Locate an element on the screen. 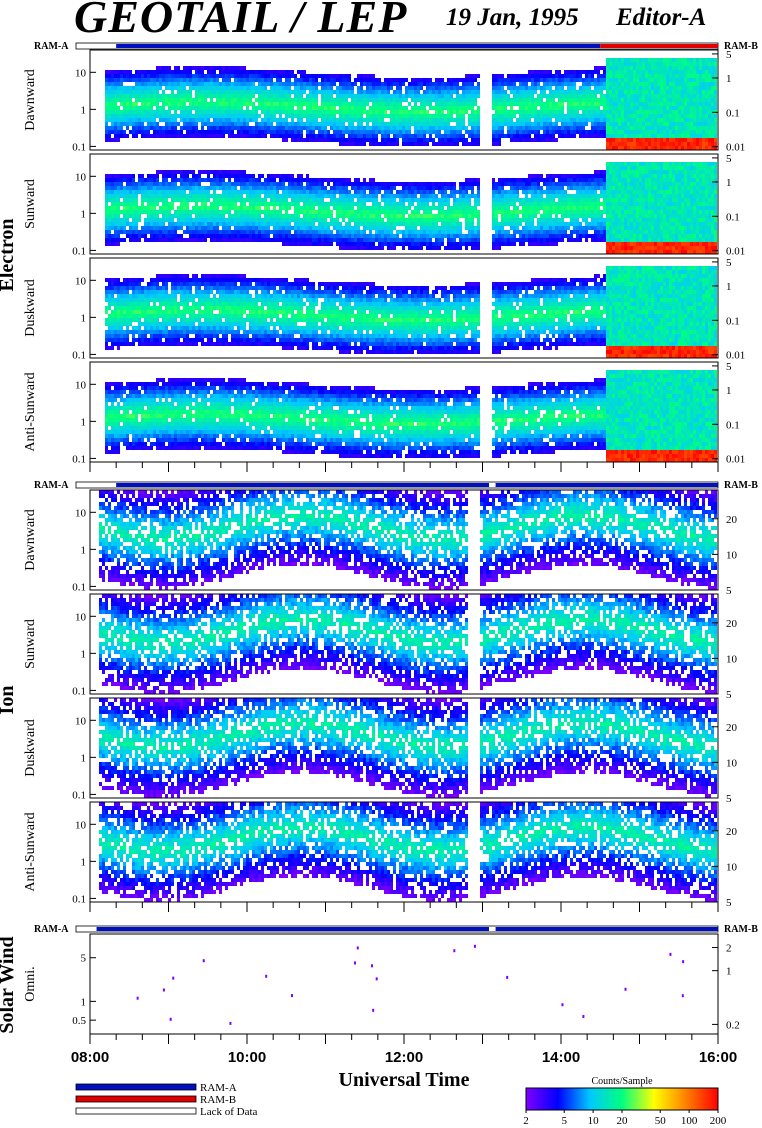  electron-anti-sunward-label: Anti-Sunward is located at coordinates (30, 411).